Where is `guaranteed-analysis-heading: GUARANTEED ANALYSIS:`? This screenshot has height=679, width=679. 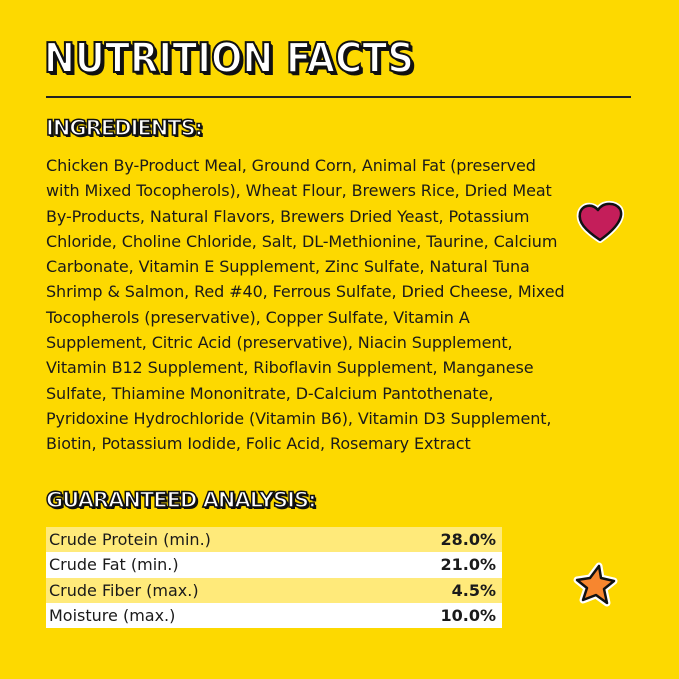 guaranteed-analysis-heading: GUARANTEED ANALYSIS: is located at coordinates (181, 500).